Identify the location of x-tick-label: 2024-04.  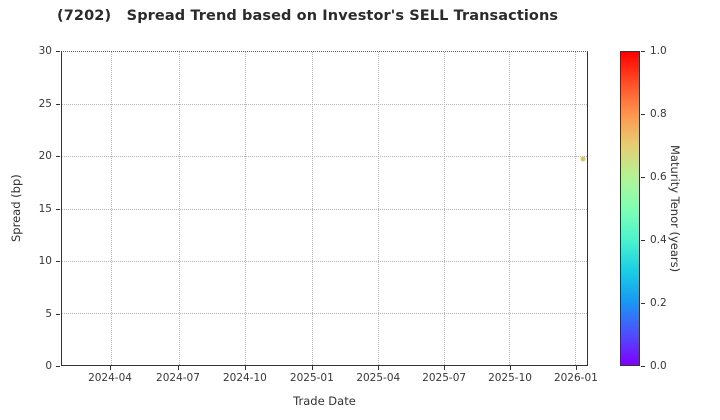
(110, 378).